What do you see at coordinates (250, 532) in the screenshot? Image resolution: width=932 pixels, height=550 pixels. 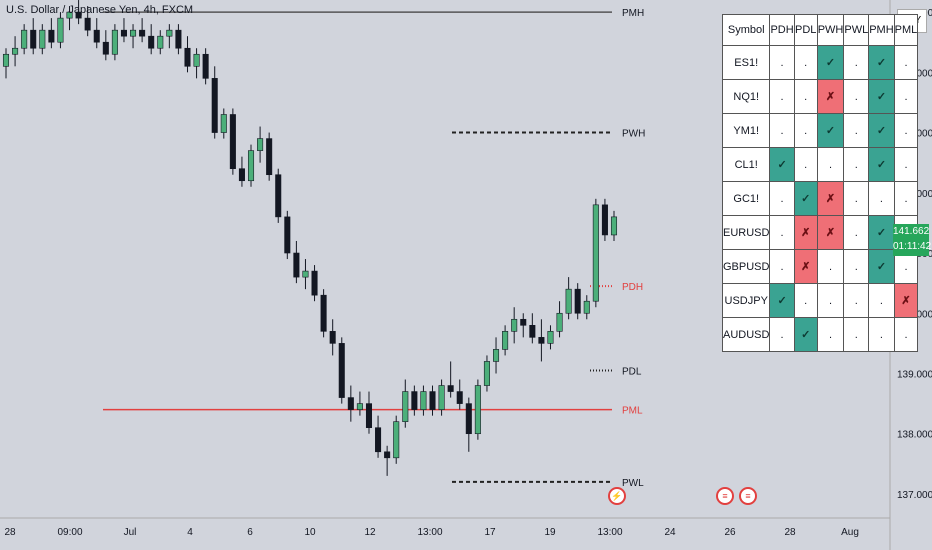 I see `x-tick-label: 6` at bounding box center [250, 532].